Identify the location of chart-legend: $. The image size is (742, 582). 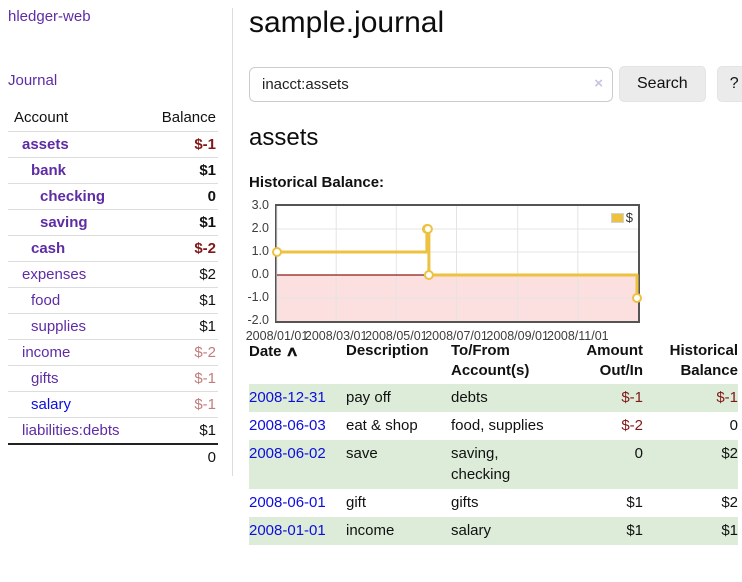
(621, 217).